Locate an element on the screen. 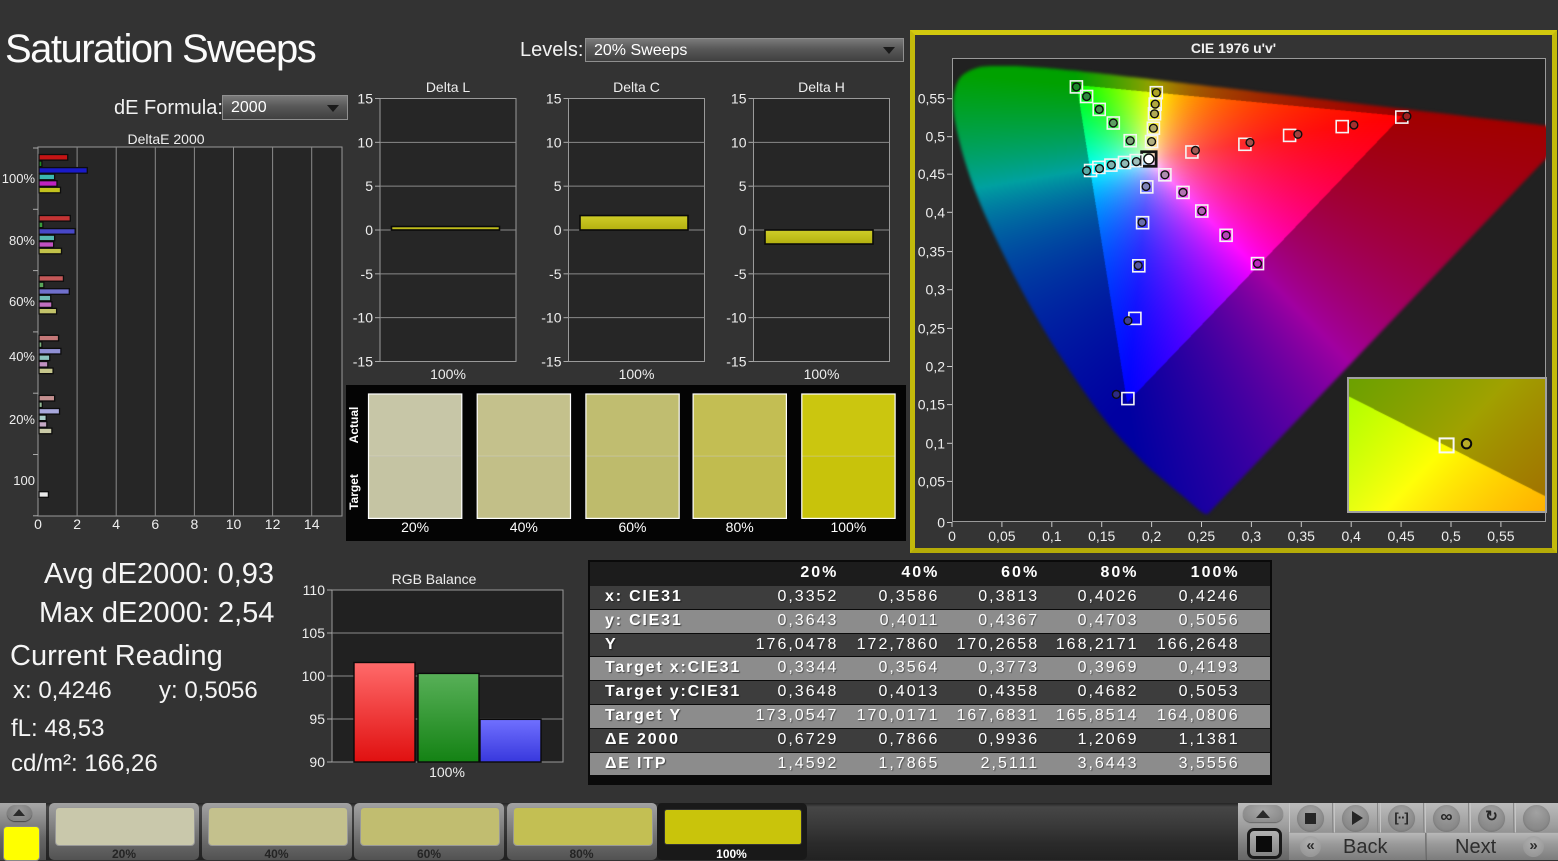 Image resolution: width=1558 pixels, height=861 pixels. svg-text: Target is located at coordinates (354, 492).